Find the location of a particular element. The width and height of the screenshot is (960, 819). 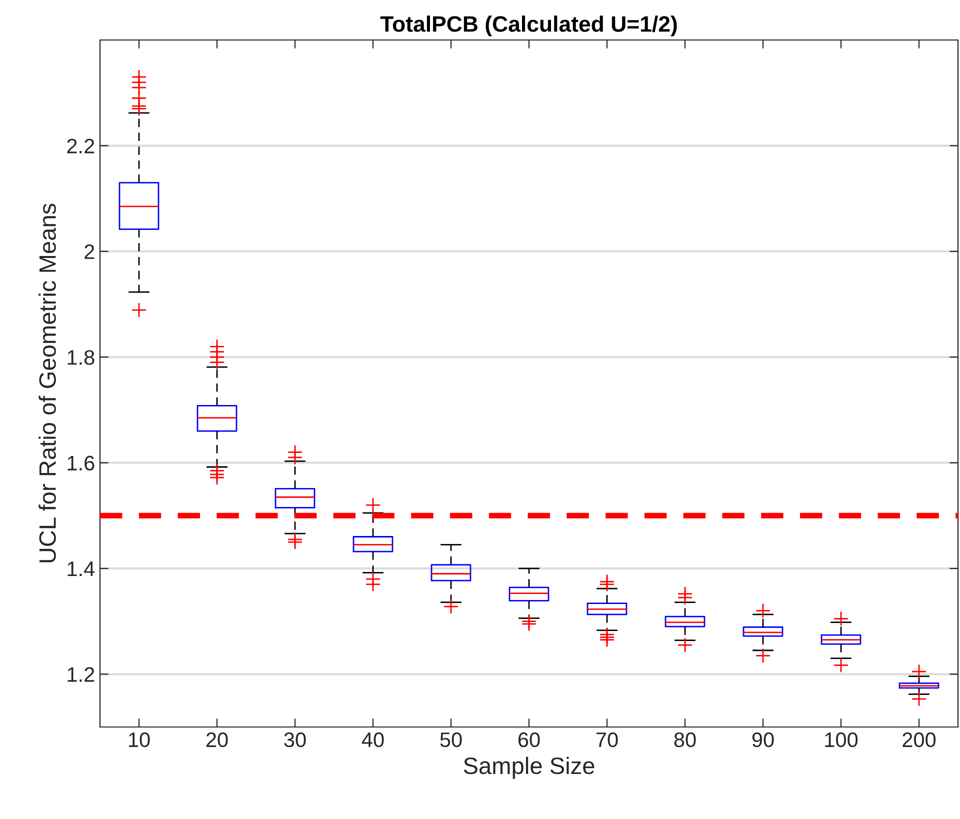

x-tick-label: 50 is located at coordinates (451, 740).